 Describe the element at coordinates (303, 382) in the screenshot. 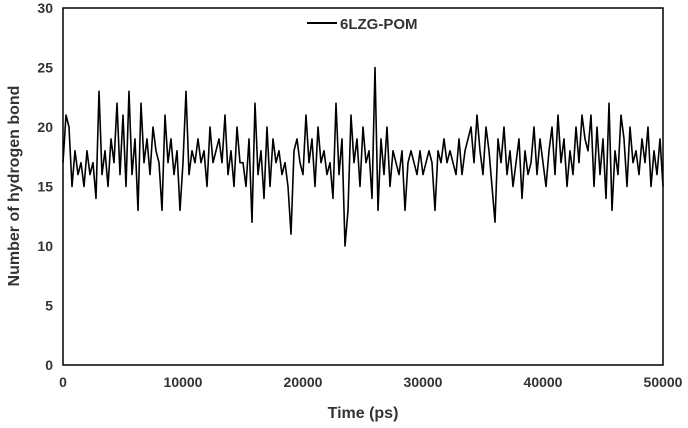

I see `x-tick-label: 20000` at that location.